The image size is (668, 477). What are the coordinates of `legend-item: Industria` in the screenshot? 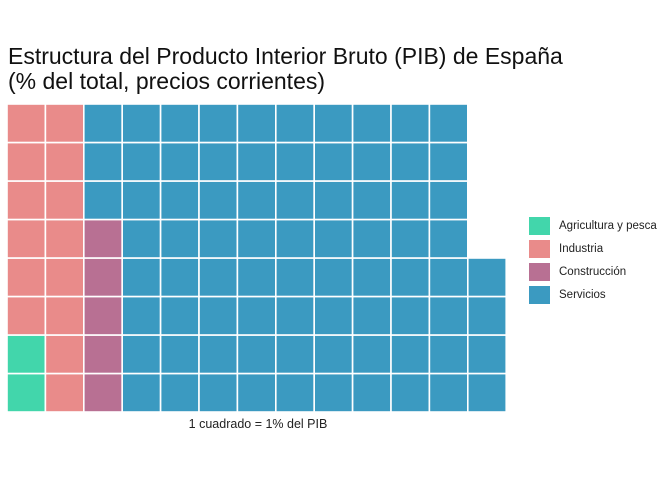 It's located at (593, 248).